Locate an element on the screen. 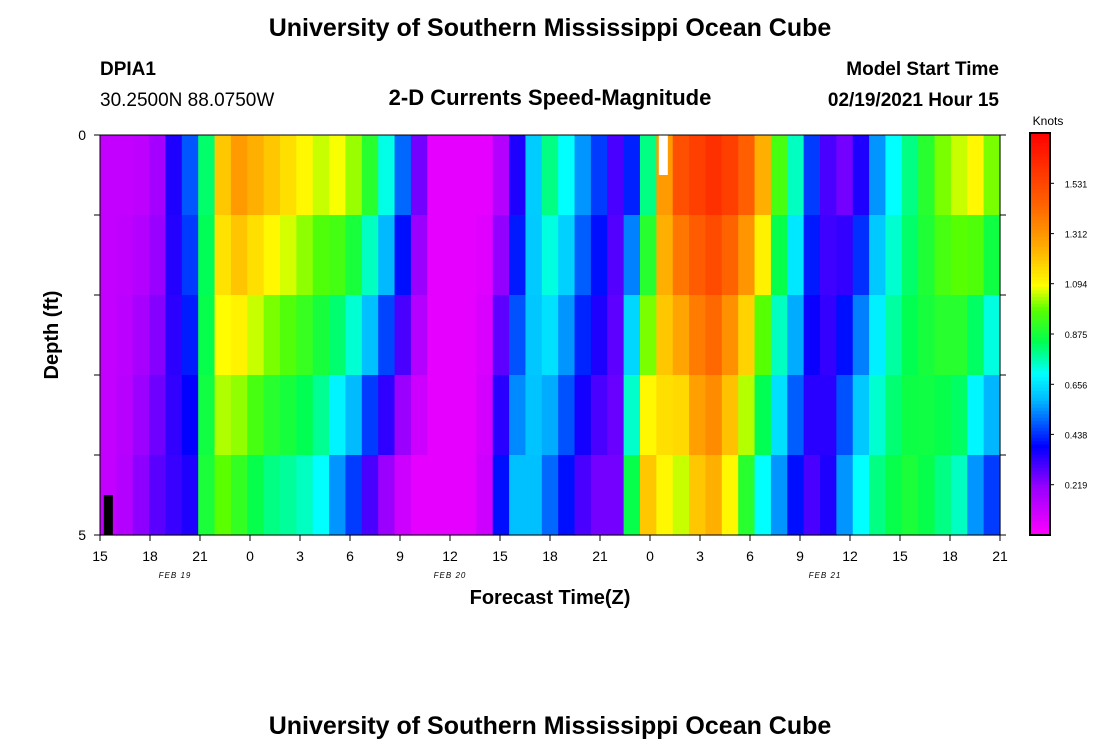 The width and height of the screenshot is (1100, 750). colorbar-tick-label: 1.531 is located at coordinates (1076, 184).